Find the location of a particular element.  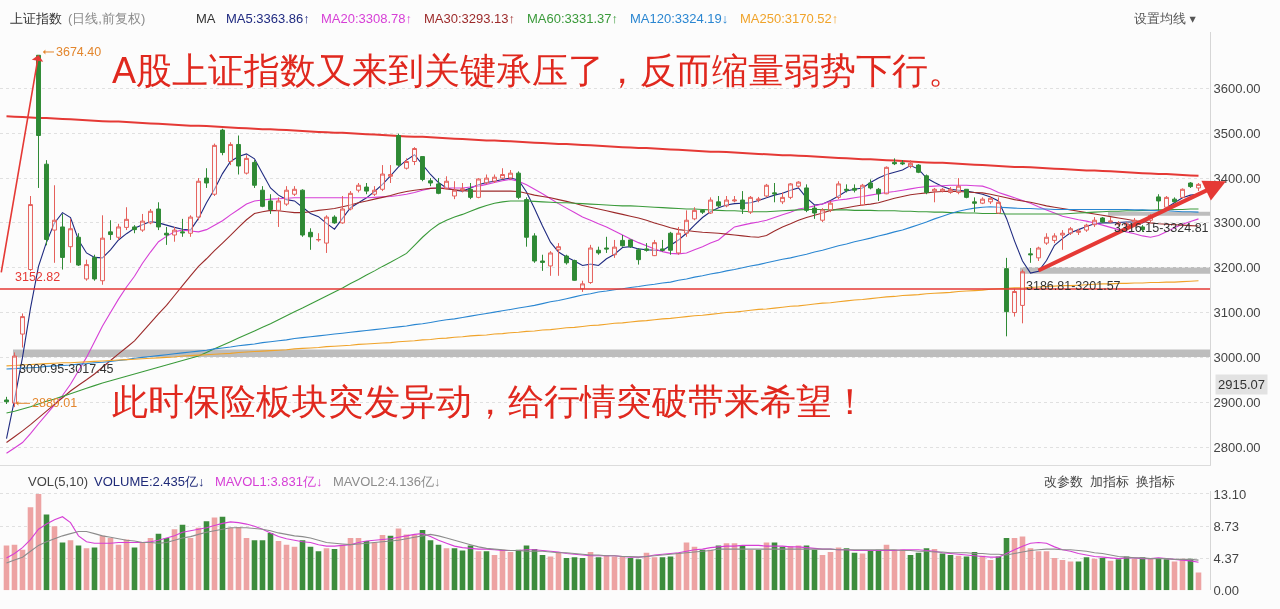

text: MA120:3324.19↓ is located at coordinates (679, 18).